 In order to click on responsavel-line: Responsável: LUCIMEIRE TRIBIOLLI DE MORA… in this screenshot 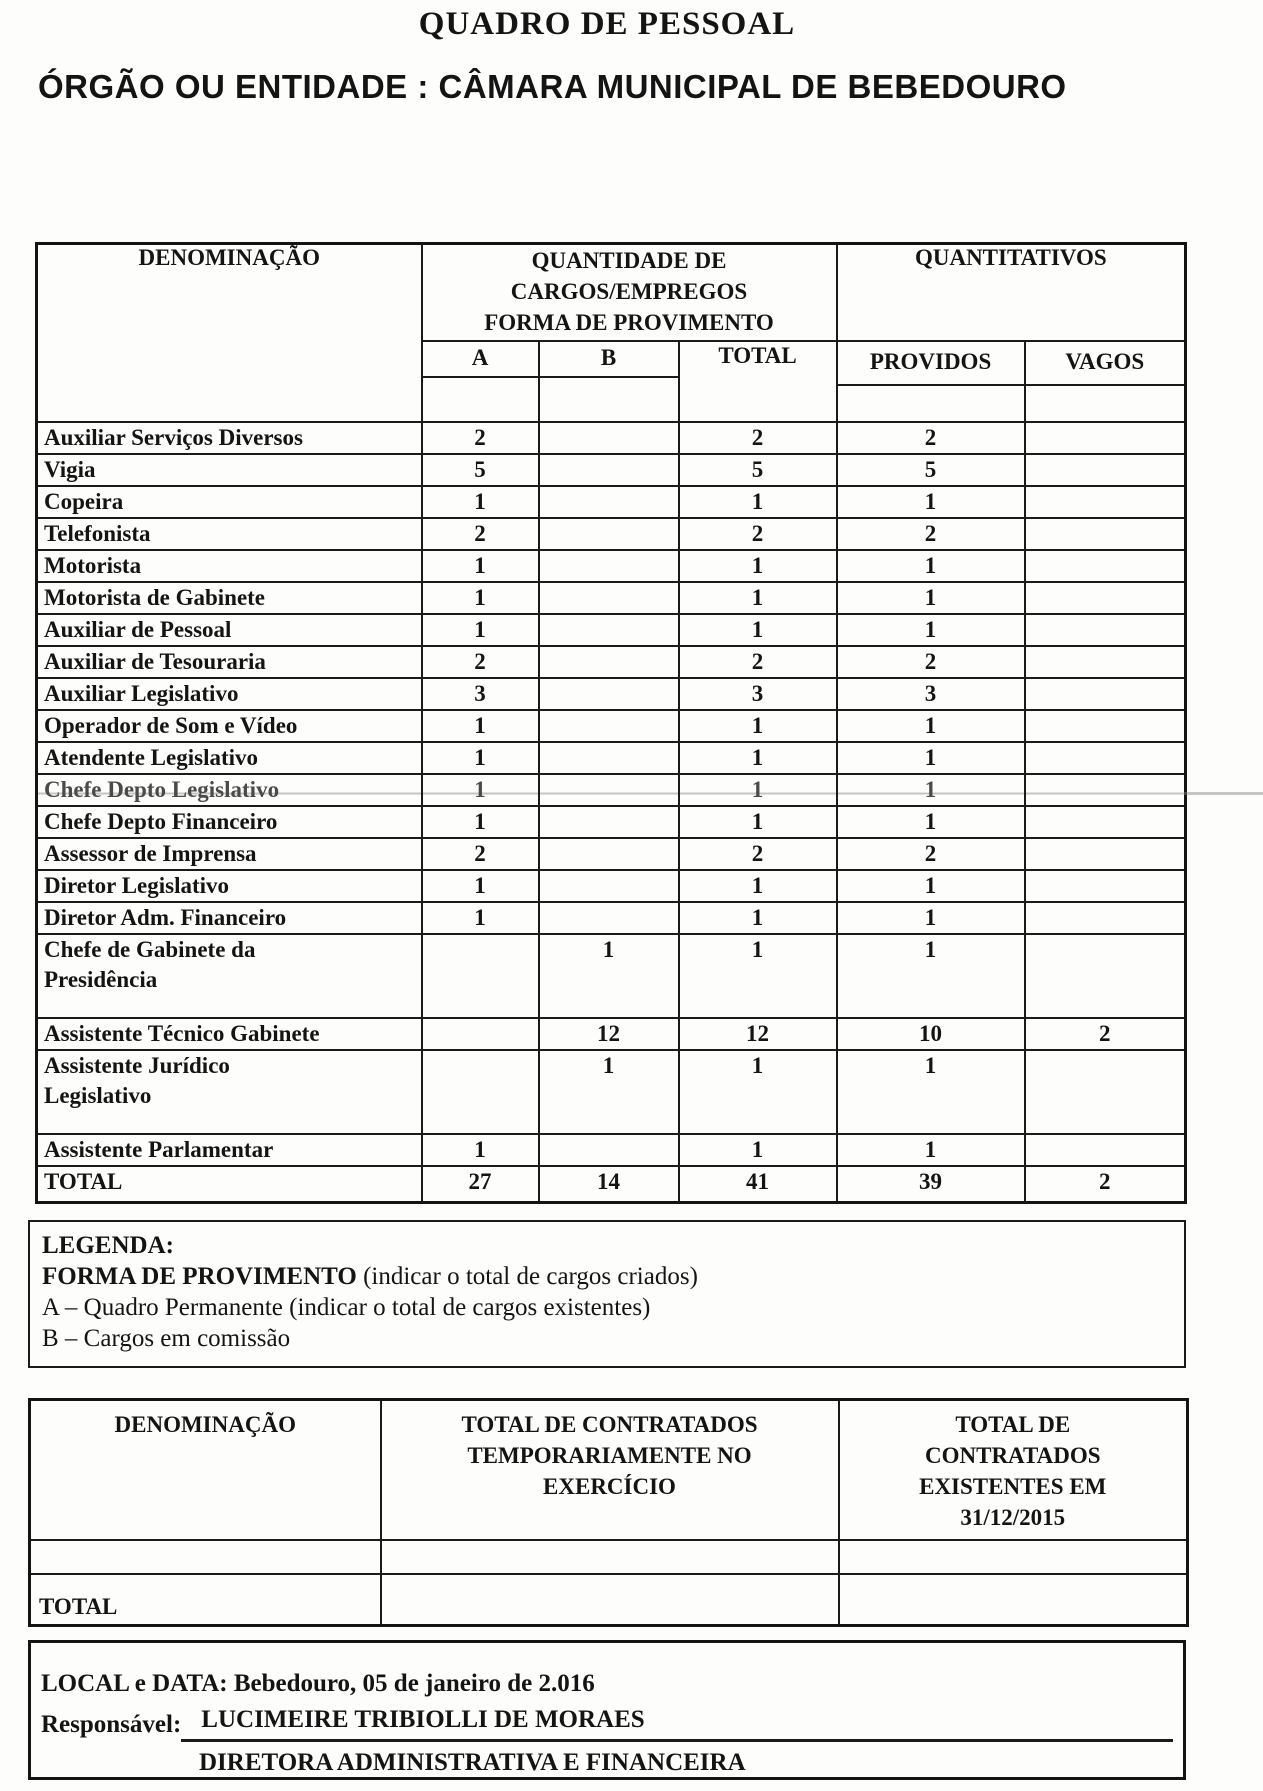, I will do `click(607, 1722)`.